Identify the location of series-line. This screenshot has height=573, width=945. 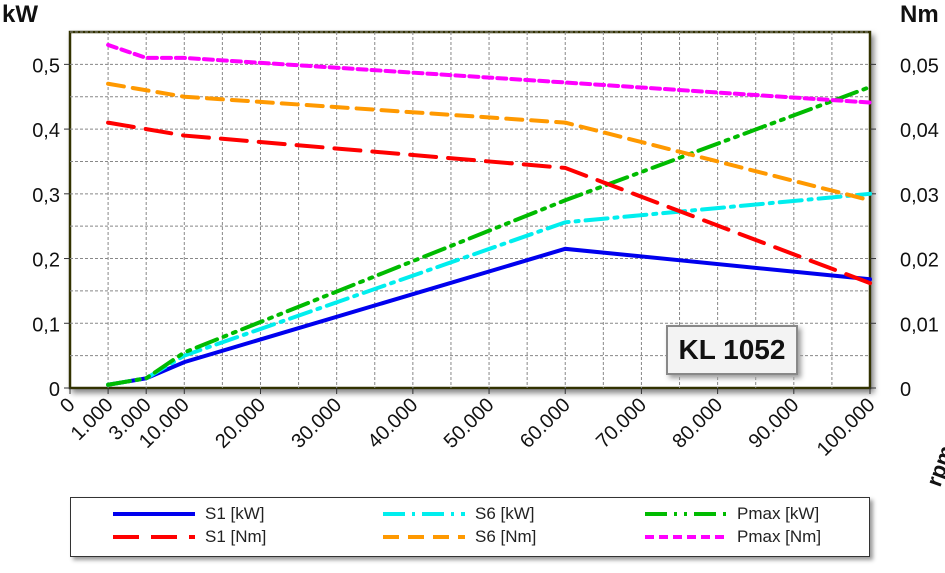
(489, 73).